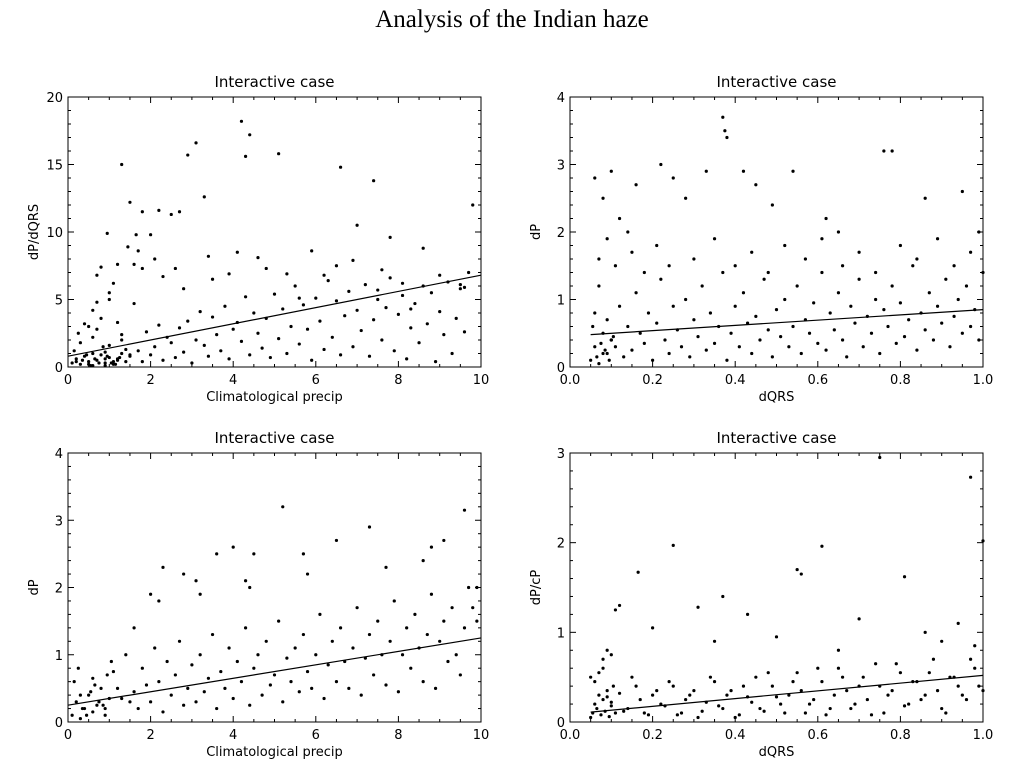  What do you see at coordinates (735, 735) in the screenshot?
I see `x-tick-label: 0.4` at bounding box center [735, 735].